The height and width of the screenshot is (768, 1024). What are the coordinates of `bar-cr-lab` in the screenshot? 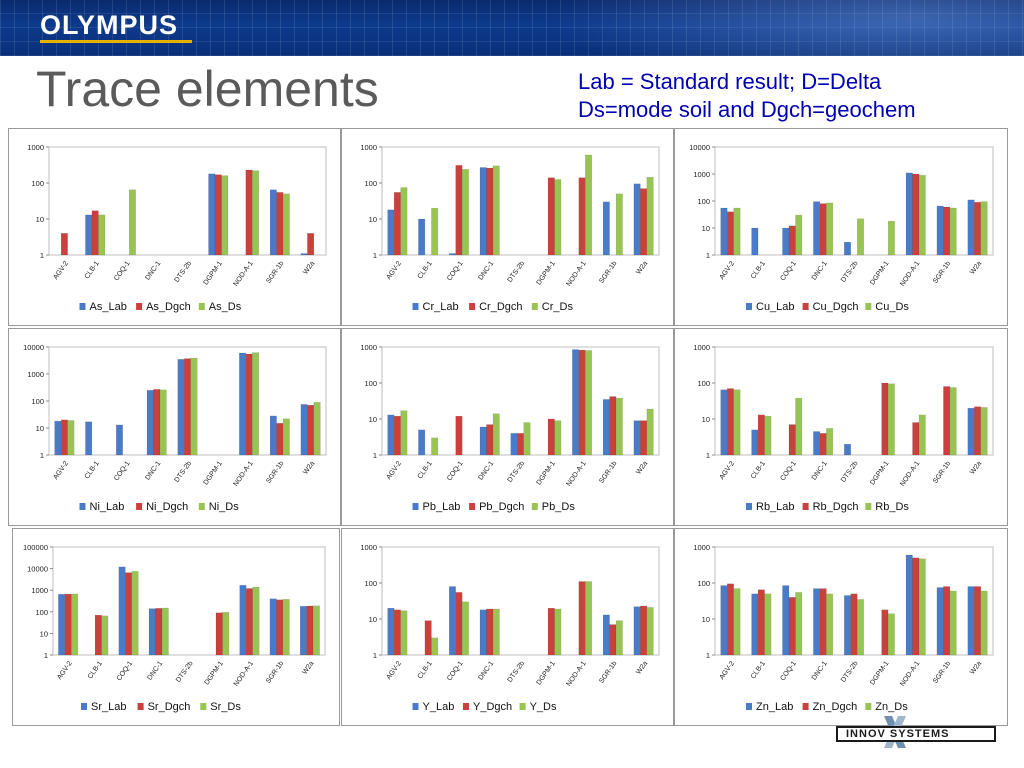 It's located at (391, 232).